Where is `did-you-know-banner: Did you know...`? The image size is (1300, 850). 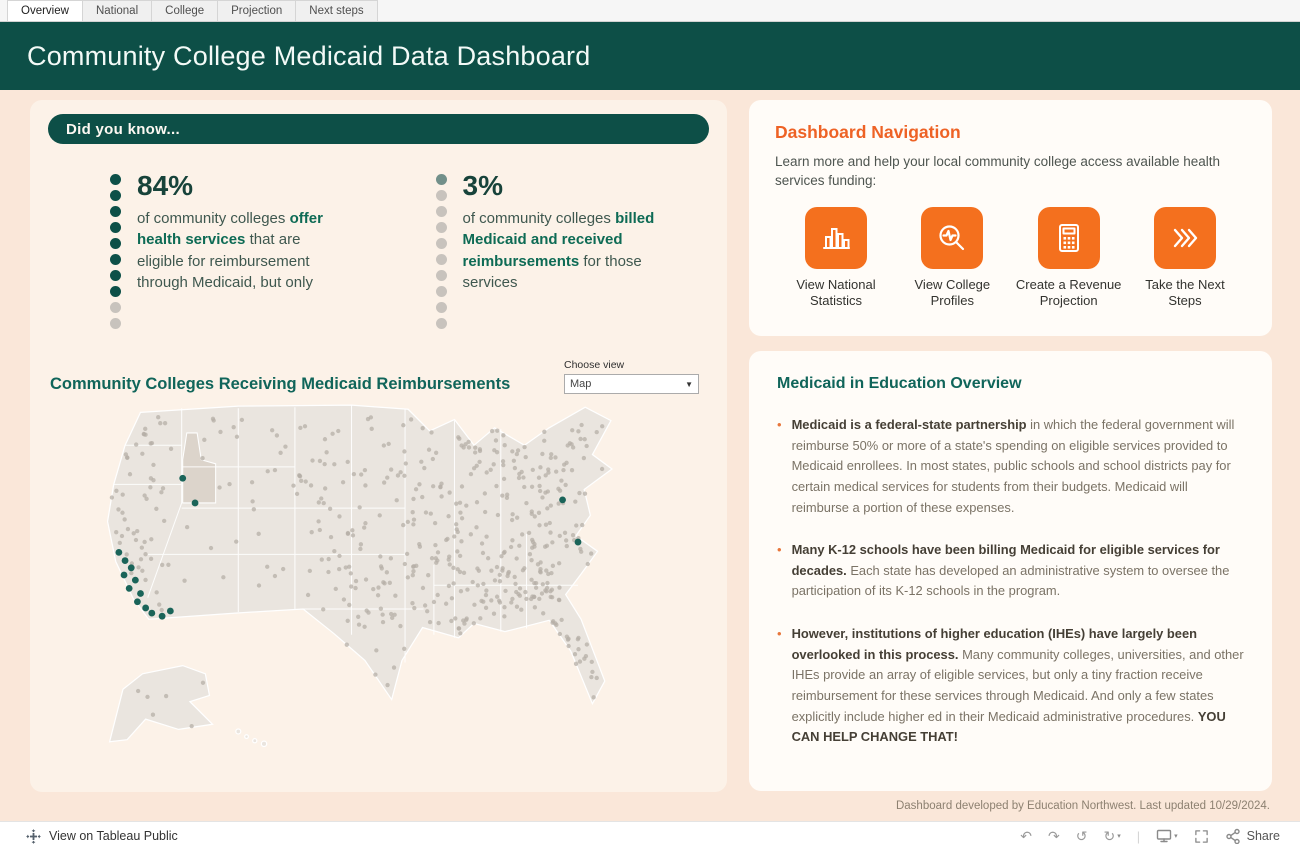 did-you-know-banner: Did you know... is located at coordinates (378, 129).